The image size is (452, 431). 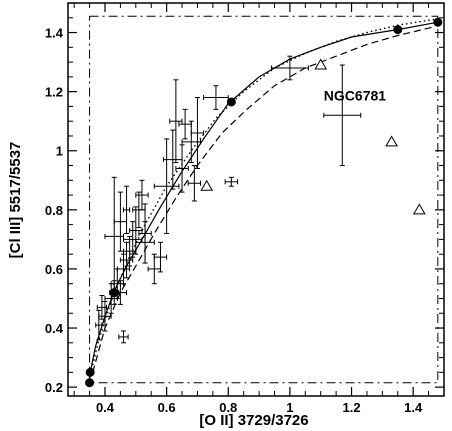 What do you see at coordinates (15, 200) in the screenshot?
I see `y-axis-title: [Cl III] 5517/5537` at bounding box center [15, 200].